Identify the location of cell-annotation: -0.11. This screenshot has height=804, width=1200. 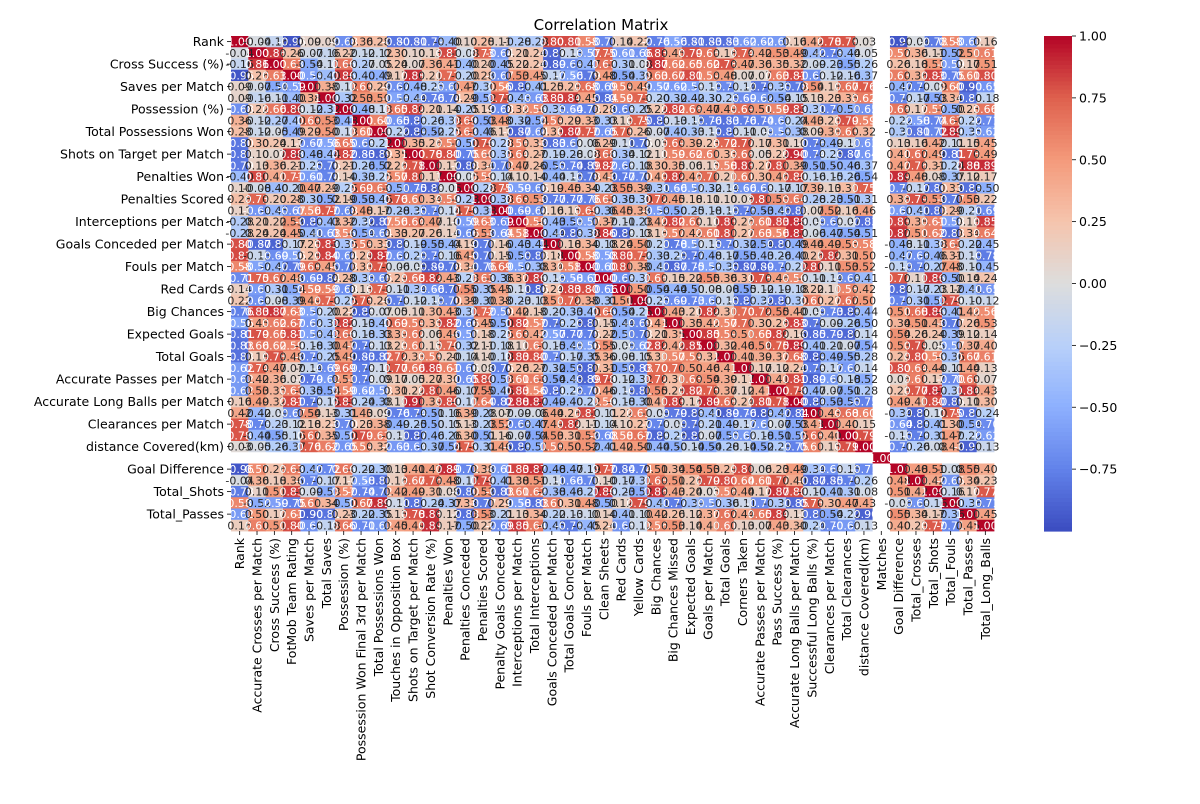
(326, 64).